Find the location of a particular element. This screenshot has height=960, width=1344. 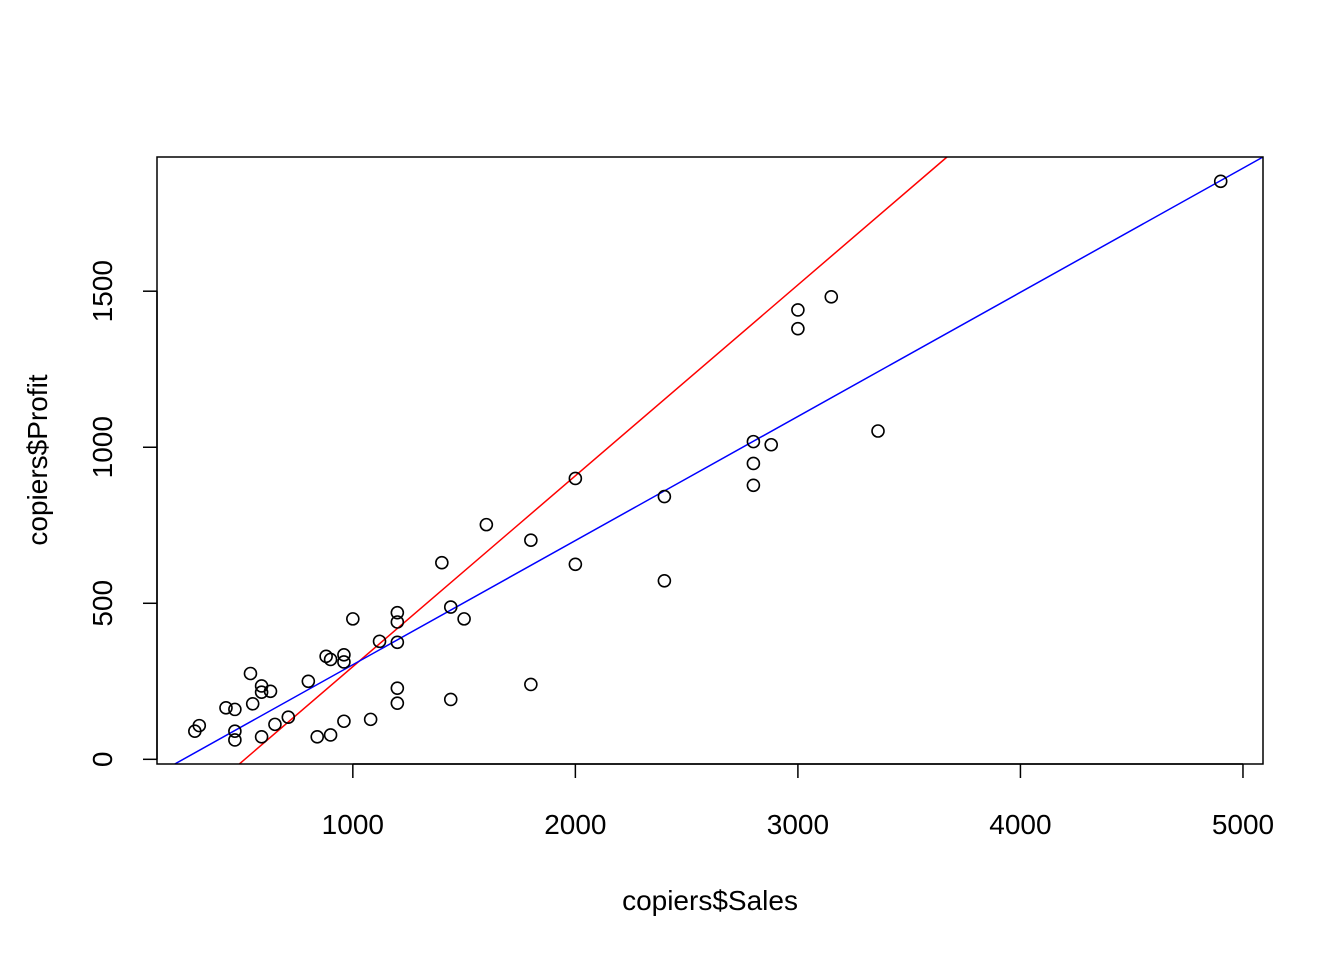

x-tick-label: 4000 is located at coordinates (1020, 824).